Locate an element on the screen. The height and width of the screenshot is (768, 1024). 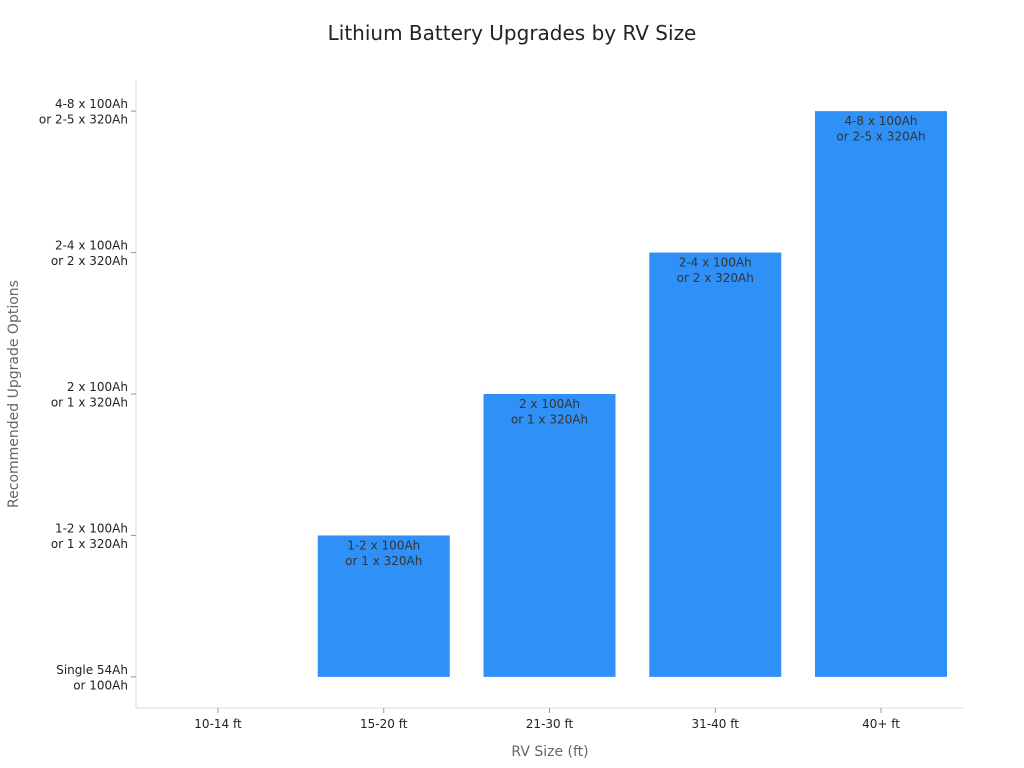
x-axis-title: RV Size (ft) is located at coordinates (549, 752).